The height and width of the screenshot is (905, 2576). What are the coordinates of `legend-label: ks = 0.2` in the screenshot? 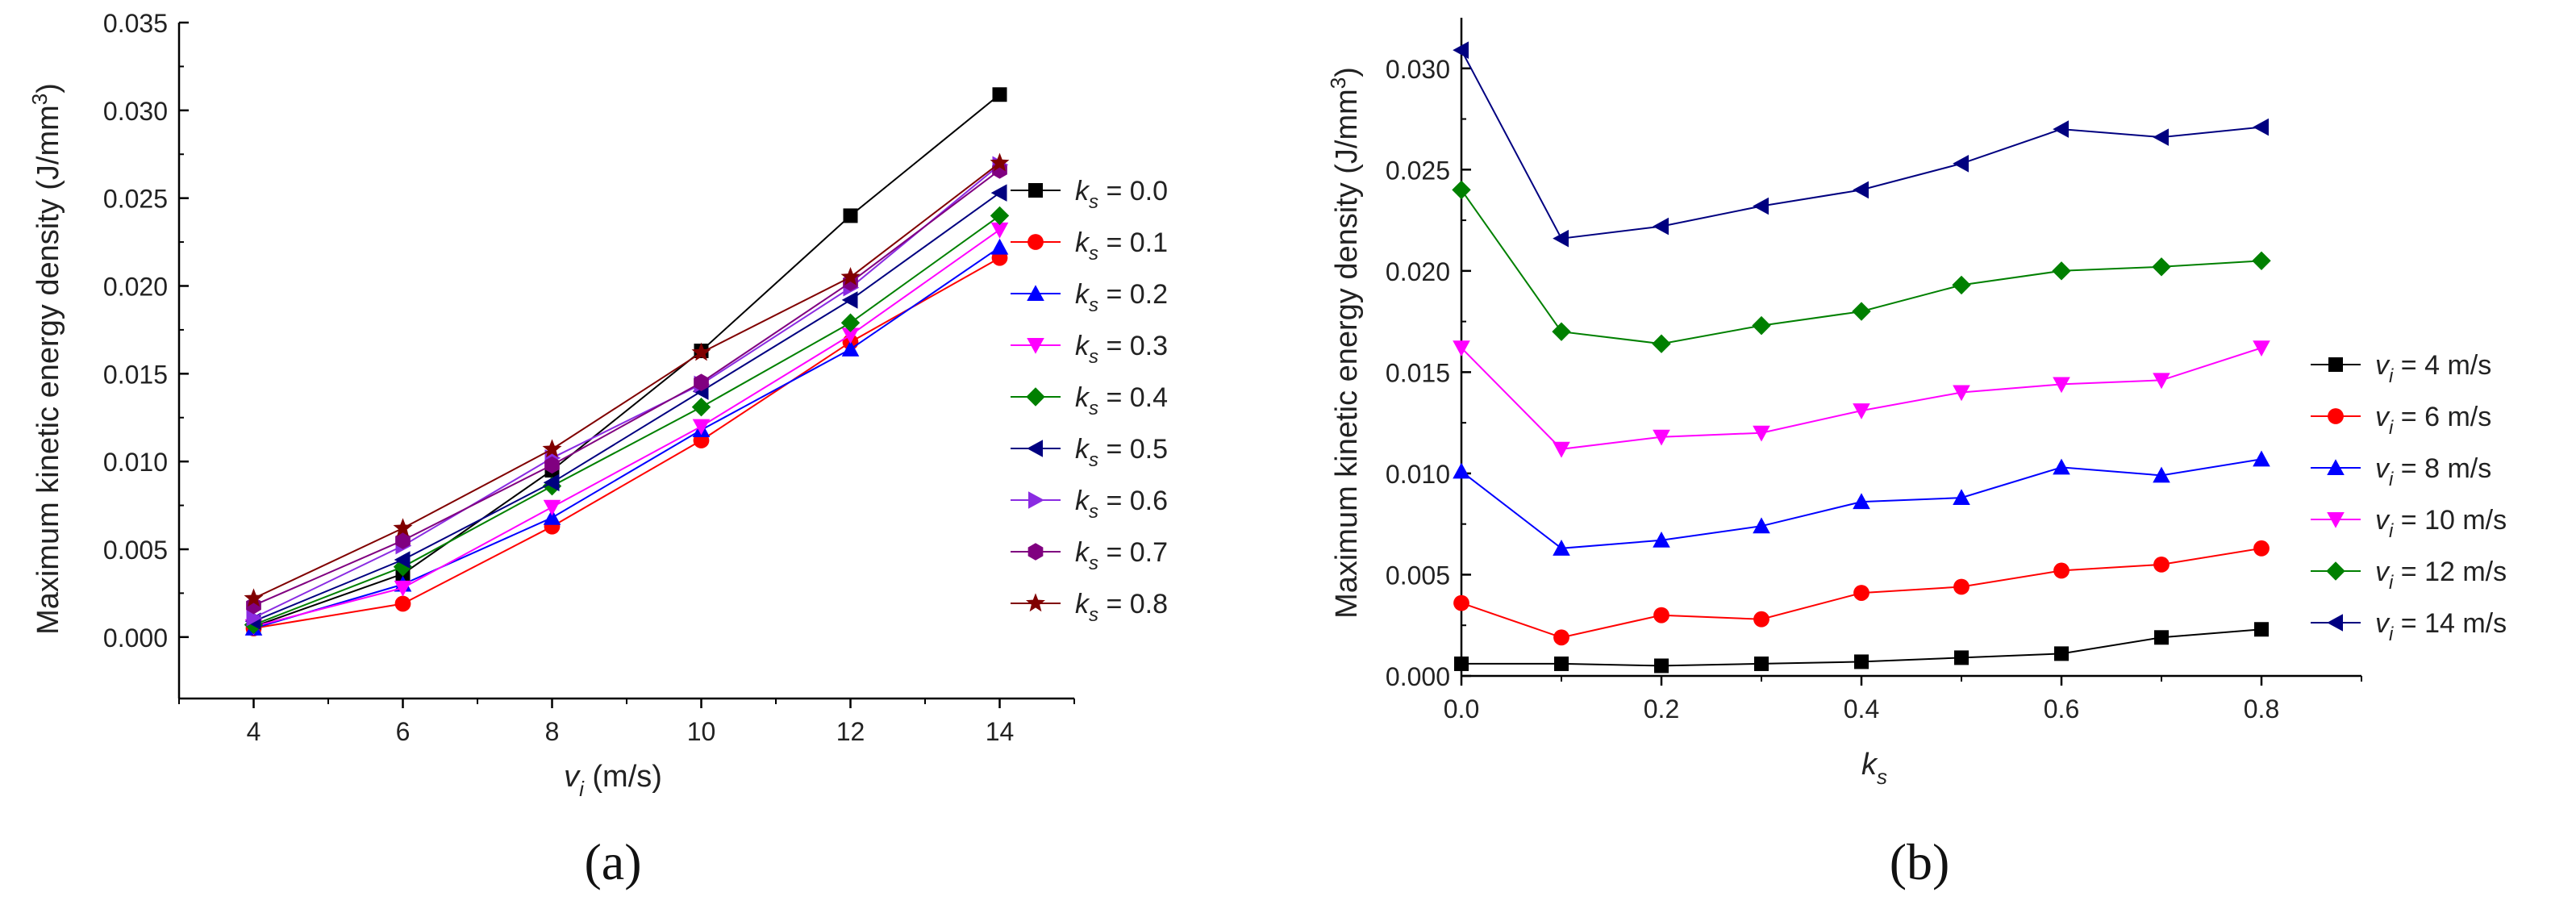 It's located at (1121, 298).